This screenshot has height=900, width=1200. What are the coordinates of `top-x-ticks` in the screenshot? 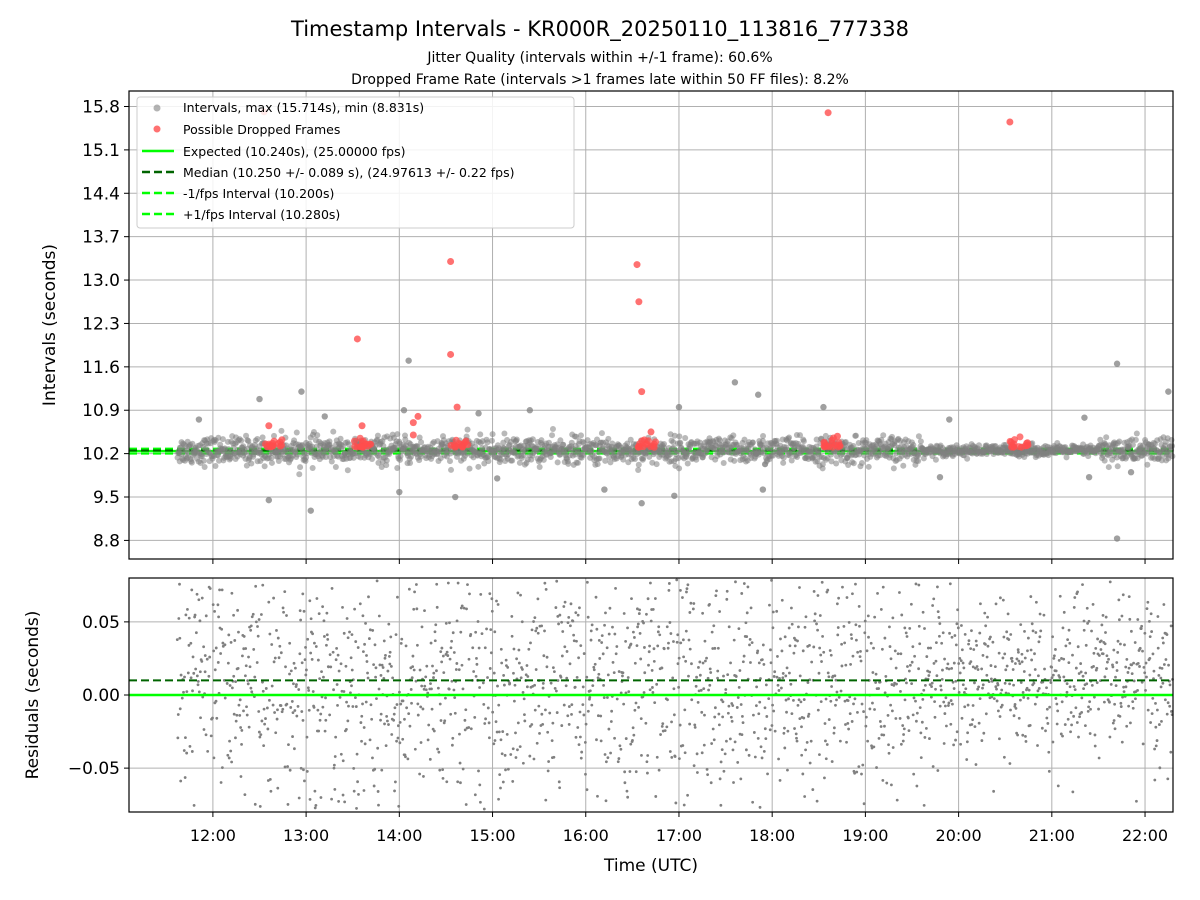 It's located at (679, 561).